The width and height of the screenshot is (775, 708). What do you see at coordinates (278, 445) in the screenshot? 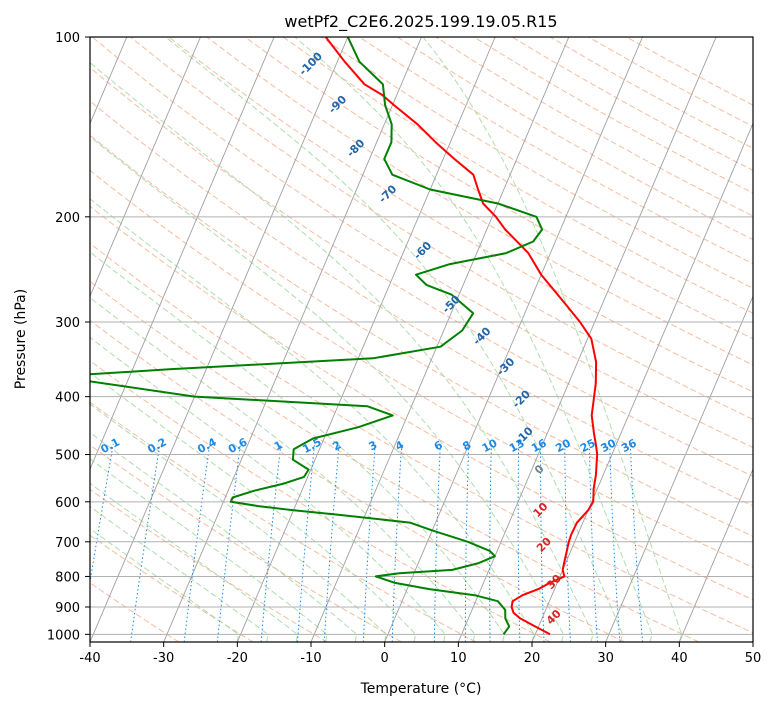
I see `mixing-ratio-label: 1` at bounding box center [278, 445].